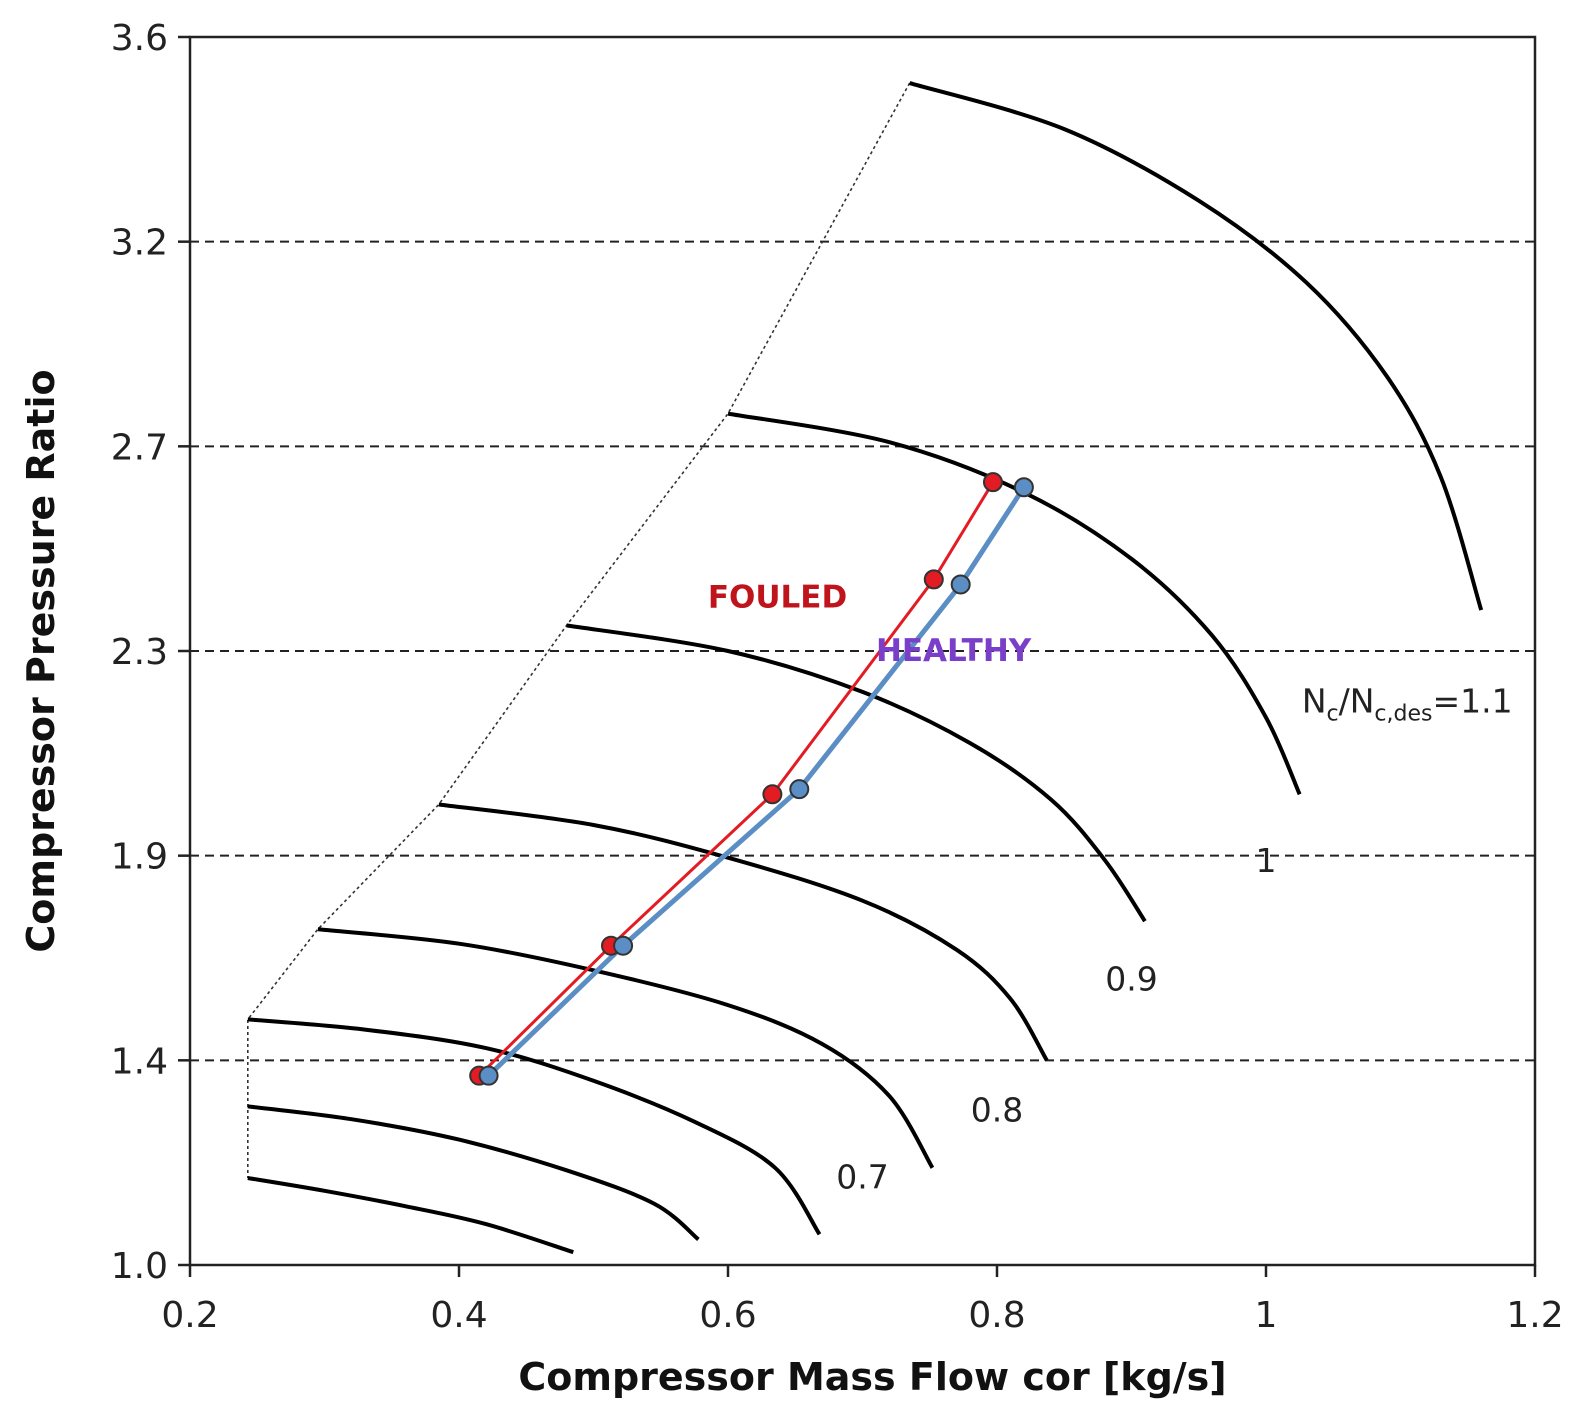  Describe the element at coordinates (872, 1377) in the screenshot. I see `x-axis-title: Compressor Mass Flow cor [kg/s]` at that location.